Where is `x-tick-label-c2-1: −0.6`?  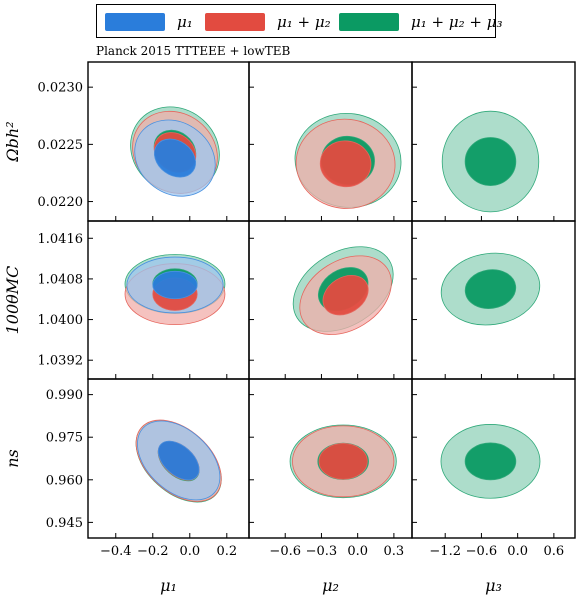
x-tick-label-c2-1: −0.6 is located at coordinates (482, 551).